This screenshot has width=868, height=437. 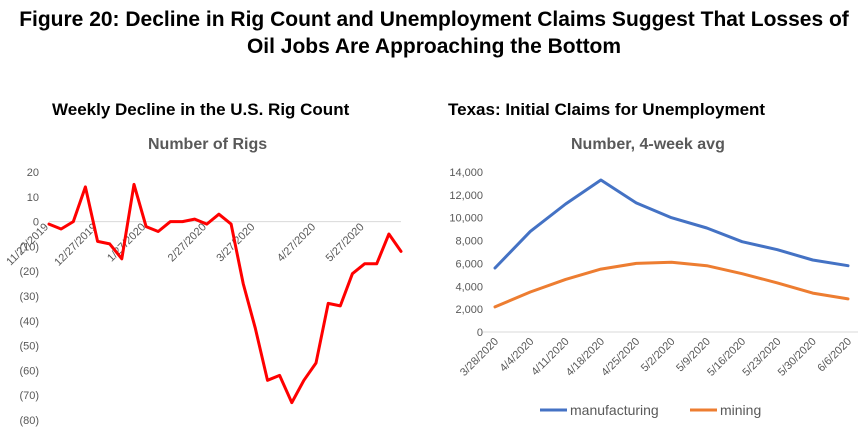 What do you see at coordinates (671, 224) in the screenshot?
I see `manufacturing-series-line` at bounding box center [671, 224].